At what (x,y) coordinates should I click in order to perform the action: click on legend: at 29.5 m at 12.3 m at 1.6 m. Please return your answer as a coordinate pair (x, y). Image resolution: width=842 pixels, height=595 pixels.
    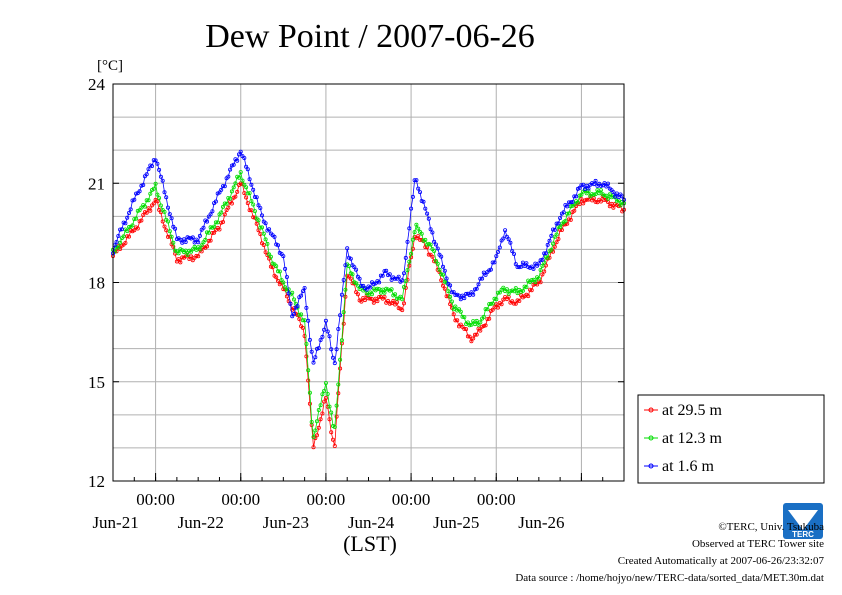
    Looking at the image, I should click on (731, 439).